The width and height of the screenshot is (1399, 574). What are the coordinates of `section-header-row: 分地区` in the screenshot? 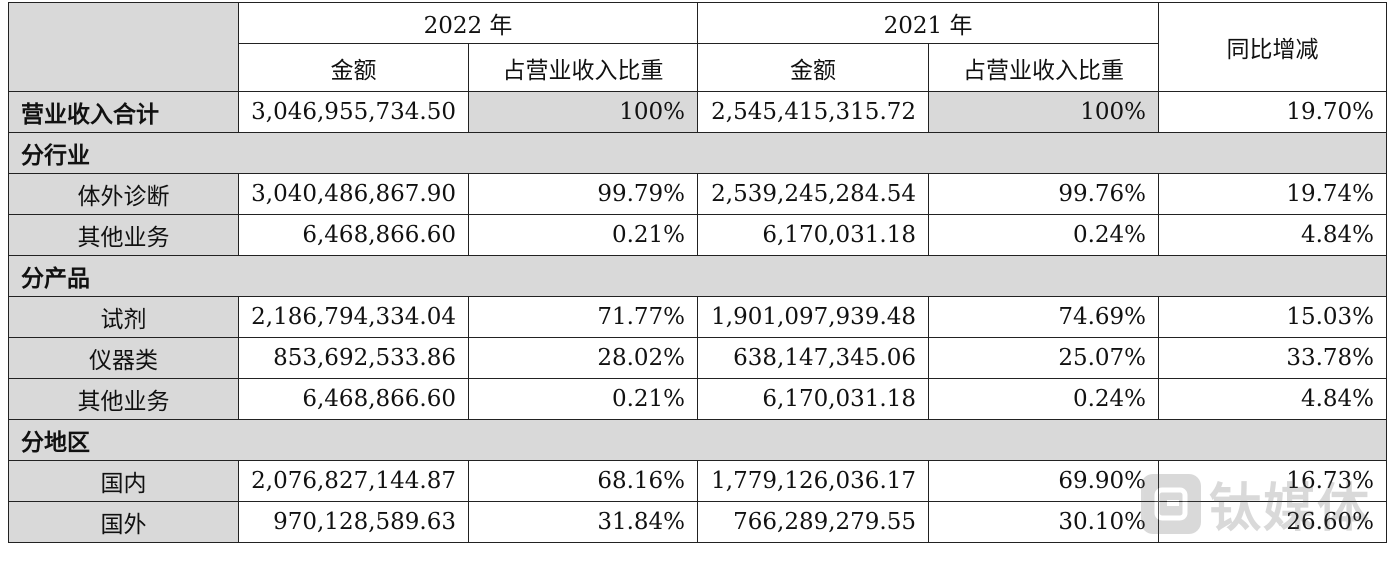 It's located at (697, 440).